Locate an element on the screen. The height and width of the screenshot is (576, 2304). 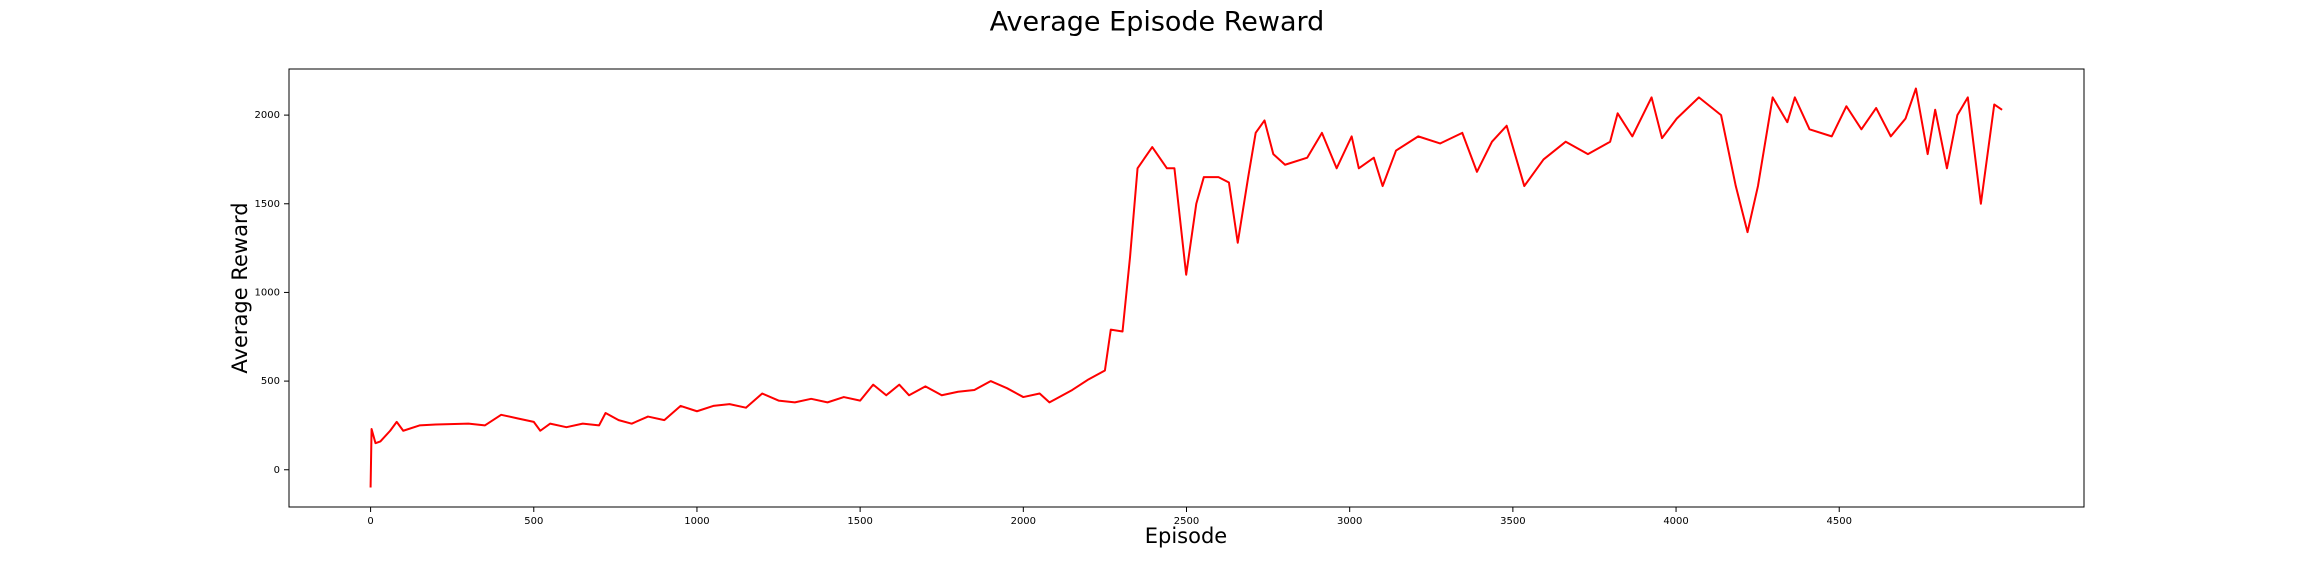
y-tick-label: 1500 is located at coordinates (267, 204).